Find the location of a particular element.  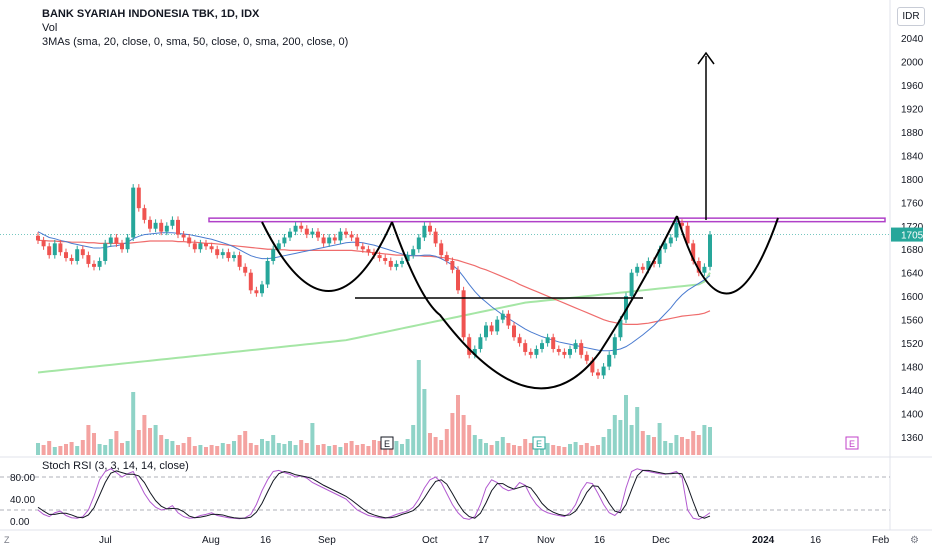

resistance-line is located at coordinates (547, 220).